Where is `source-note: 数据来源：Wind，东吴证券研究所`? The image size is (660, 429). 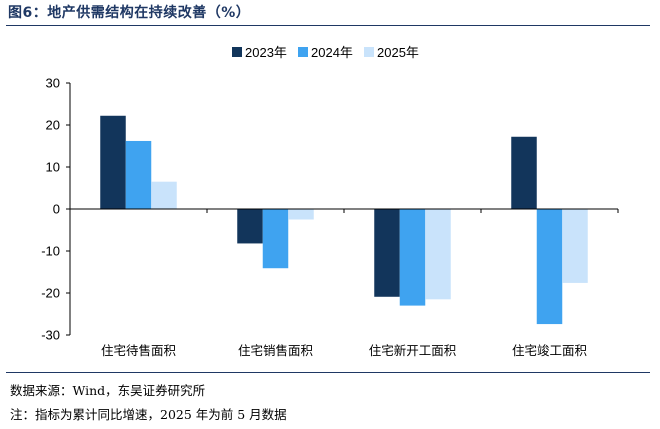
source-note: 数据来源：Wind，东吴证券研究所 is located at coordinates (108, 390).